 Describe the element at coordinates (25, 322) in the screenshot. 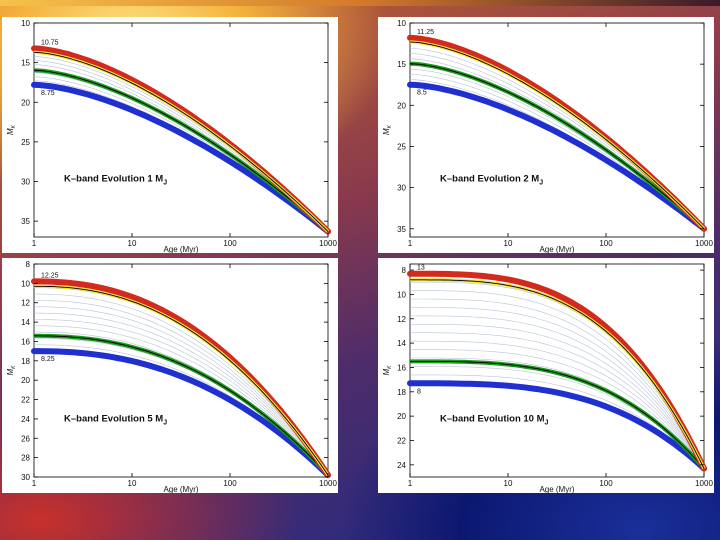

I see `y-tick-label: 14` at that location.